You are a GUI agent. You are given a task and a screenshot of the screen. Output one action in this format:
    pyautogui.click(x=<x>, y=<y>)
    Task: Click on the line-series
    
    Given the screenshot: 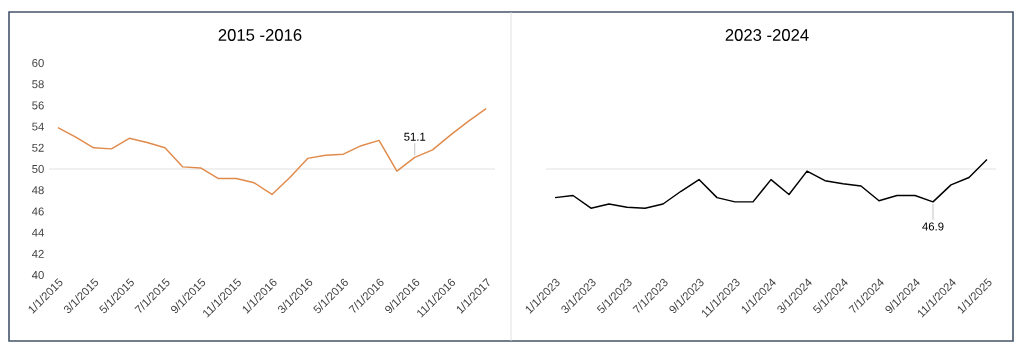 What is the action you would take?
    pyautogui.click(x=272, y=151)
    